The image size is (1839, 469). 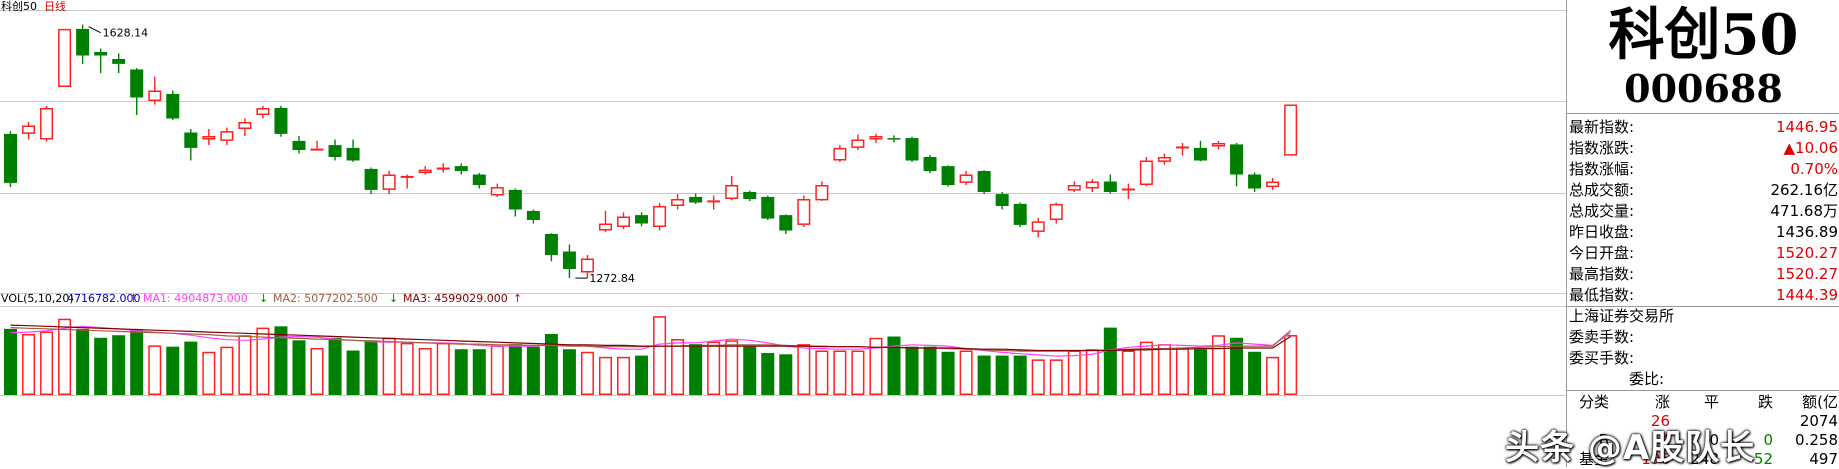 I want to click on volume-ma3-line, so click(x=650, y=338).